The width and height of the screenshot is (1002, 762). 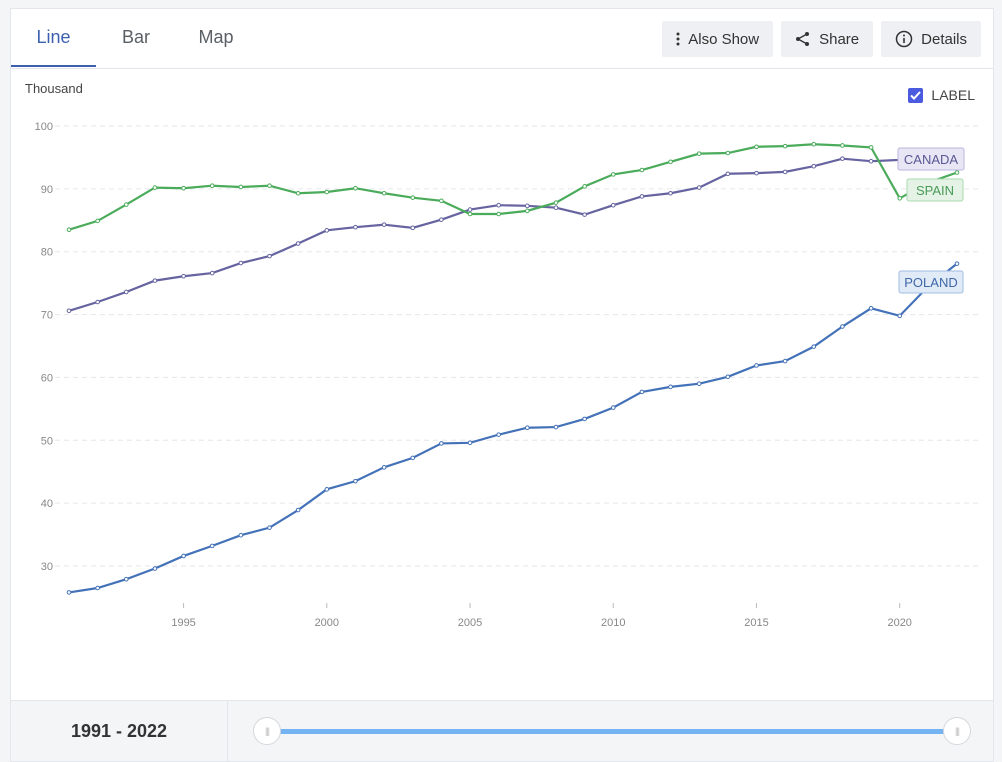 I want to click on range-slider-start-handle: |||, so click(x=267, y=731).